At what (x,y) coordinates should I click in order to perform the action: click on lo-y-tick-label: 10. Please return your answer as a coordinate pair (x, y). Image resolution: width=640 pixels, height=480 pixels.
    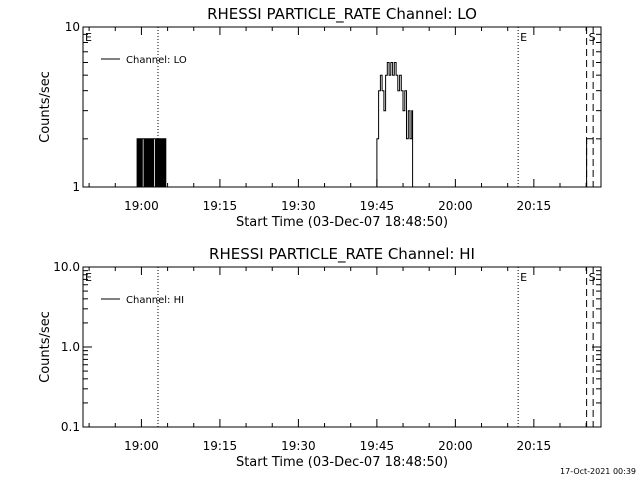
    Looking at the image, I should click on (72, 27).